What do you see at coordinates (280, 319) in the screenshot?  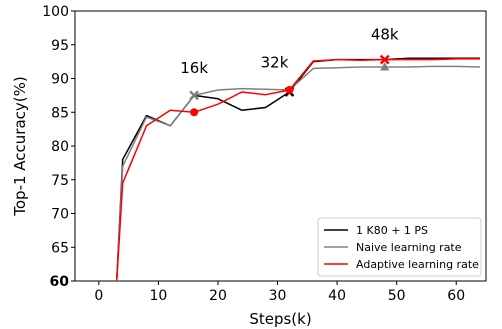 I see `x-axis-label: Steps(k)` at bounding box center [280, 319].